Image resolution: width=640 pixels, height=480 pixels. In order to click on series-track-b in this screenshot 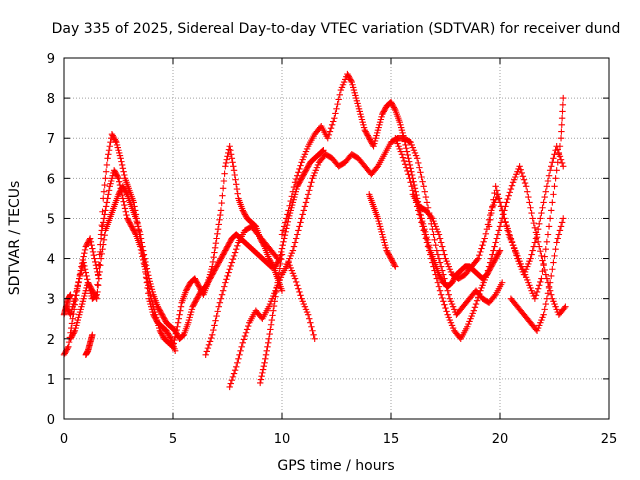, I will do `click(120, 261)`.